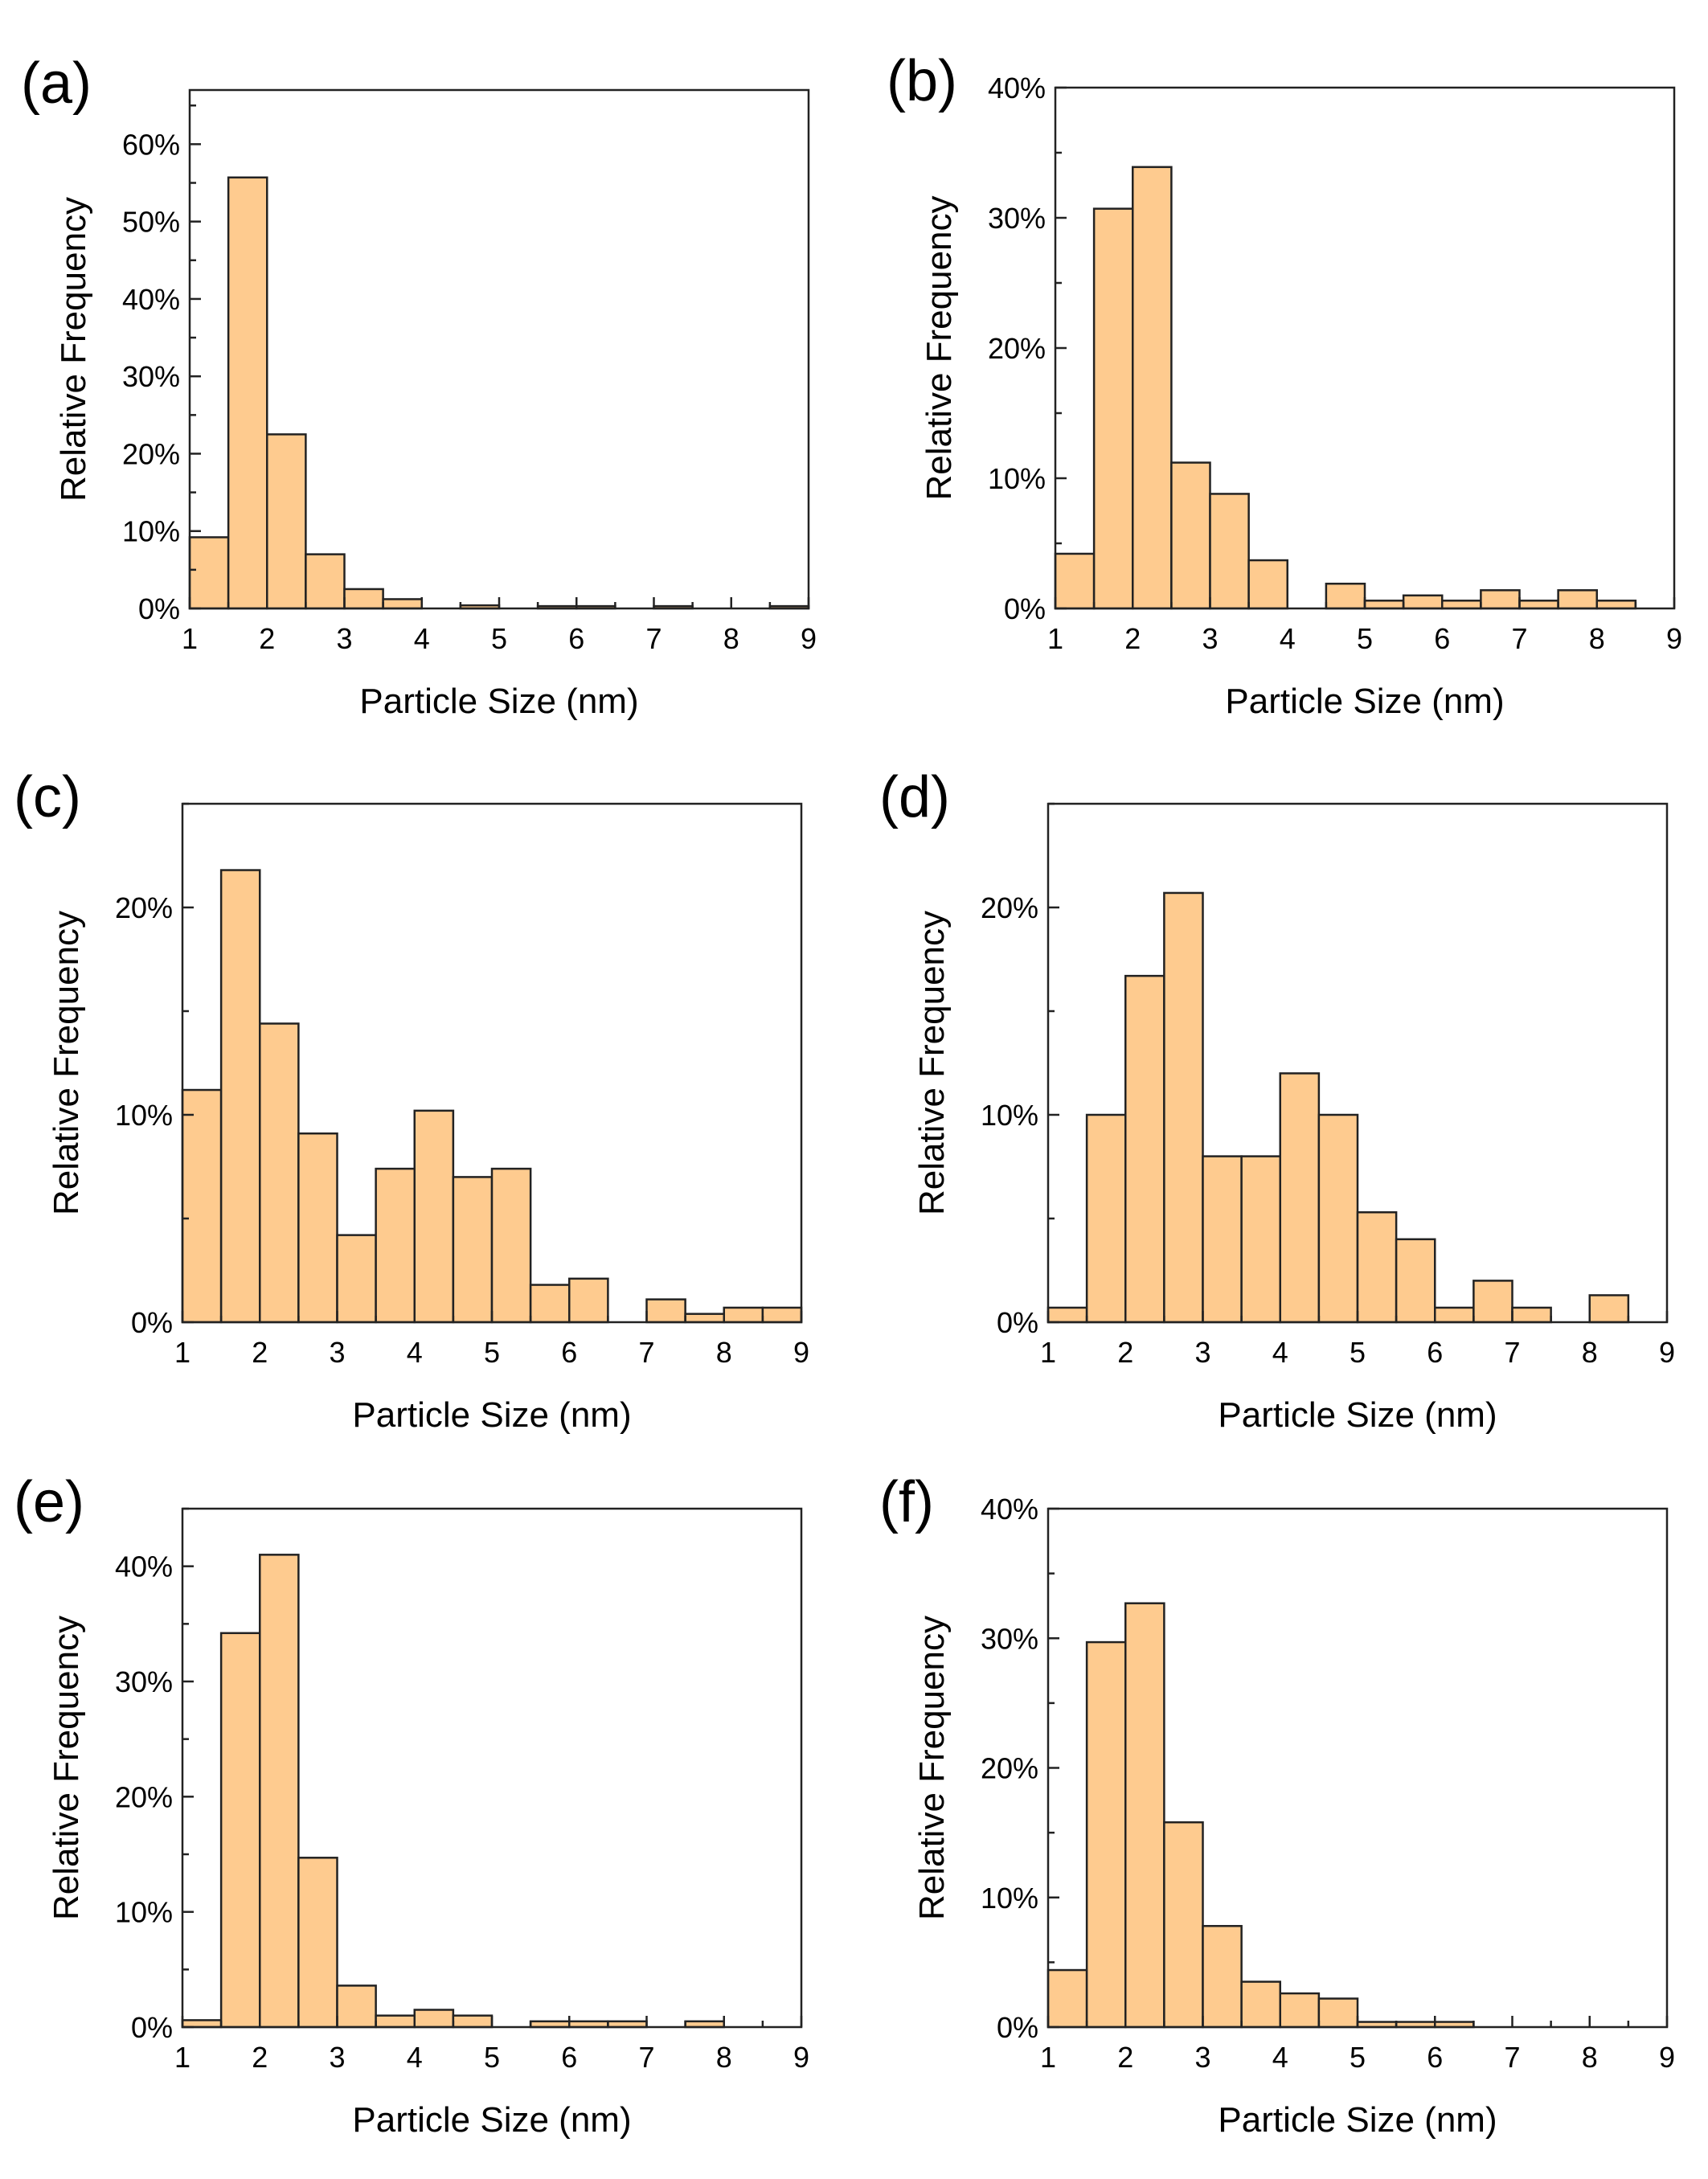  I want to click on panel-label: (a), so click(56, 83).